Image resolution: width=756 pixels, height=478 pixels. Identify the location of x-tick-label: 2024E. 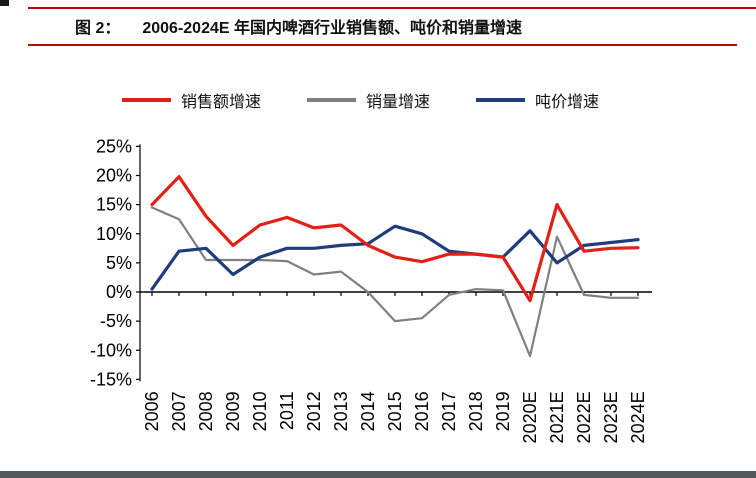
(638, 417).